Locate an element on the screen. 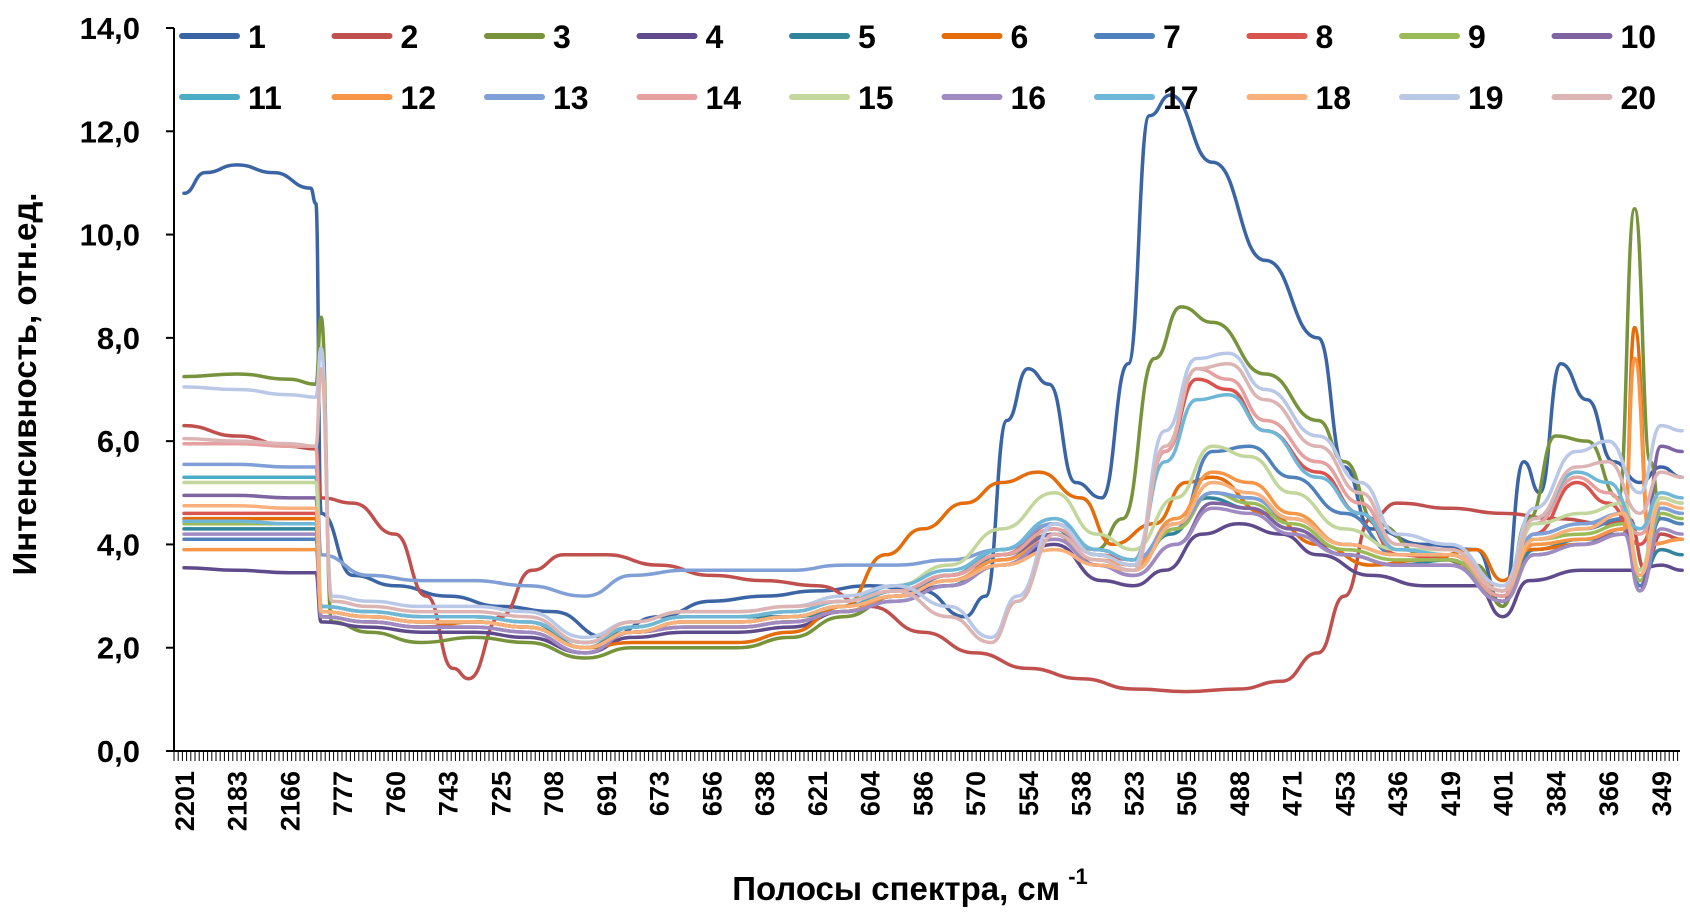 The width and height of the screenshot is (1690, 919). legend-label-6: 6 is located at coordinates (1020, 37).